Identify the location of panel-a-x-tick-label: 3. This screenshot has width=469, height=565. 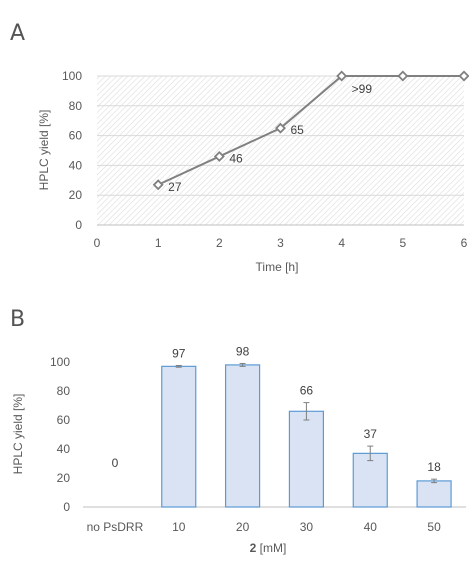
(280, 243).